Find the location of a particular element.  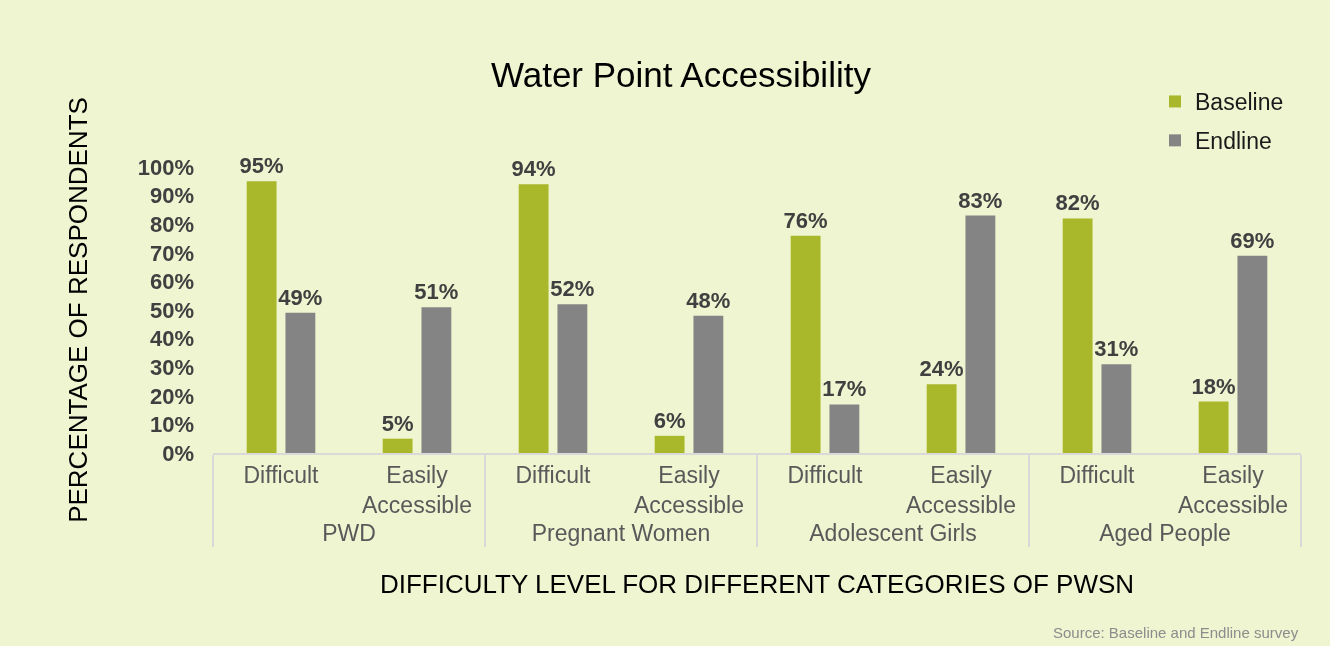

y-tick-label: 50% is located at coordinates (171, 310).